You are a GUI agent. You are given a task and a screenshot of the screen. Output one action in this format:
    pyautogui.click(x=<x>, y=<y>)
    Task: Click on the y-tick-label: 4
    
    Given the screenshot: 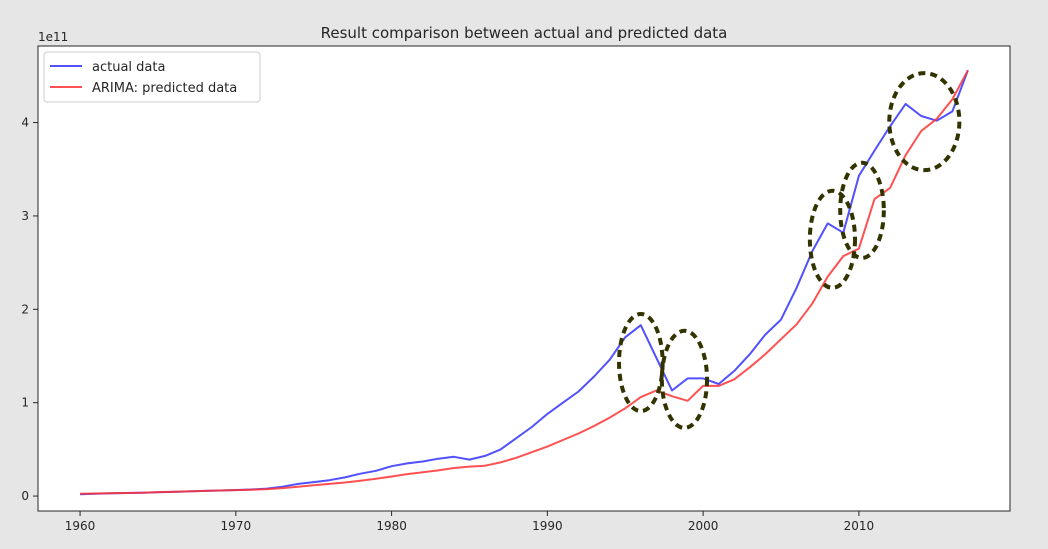 What is the action you would take?
    pyautogui.click(x=25, y=123)
    